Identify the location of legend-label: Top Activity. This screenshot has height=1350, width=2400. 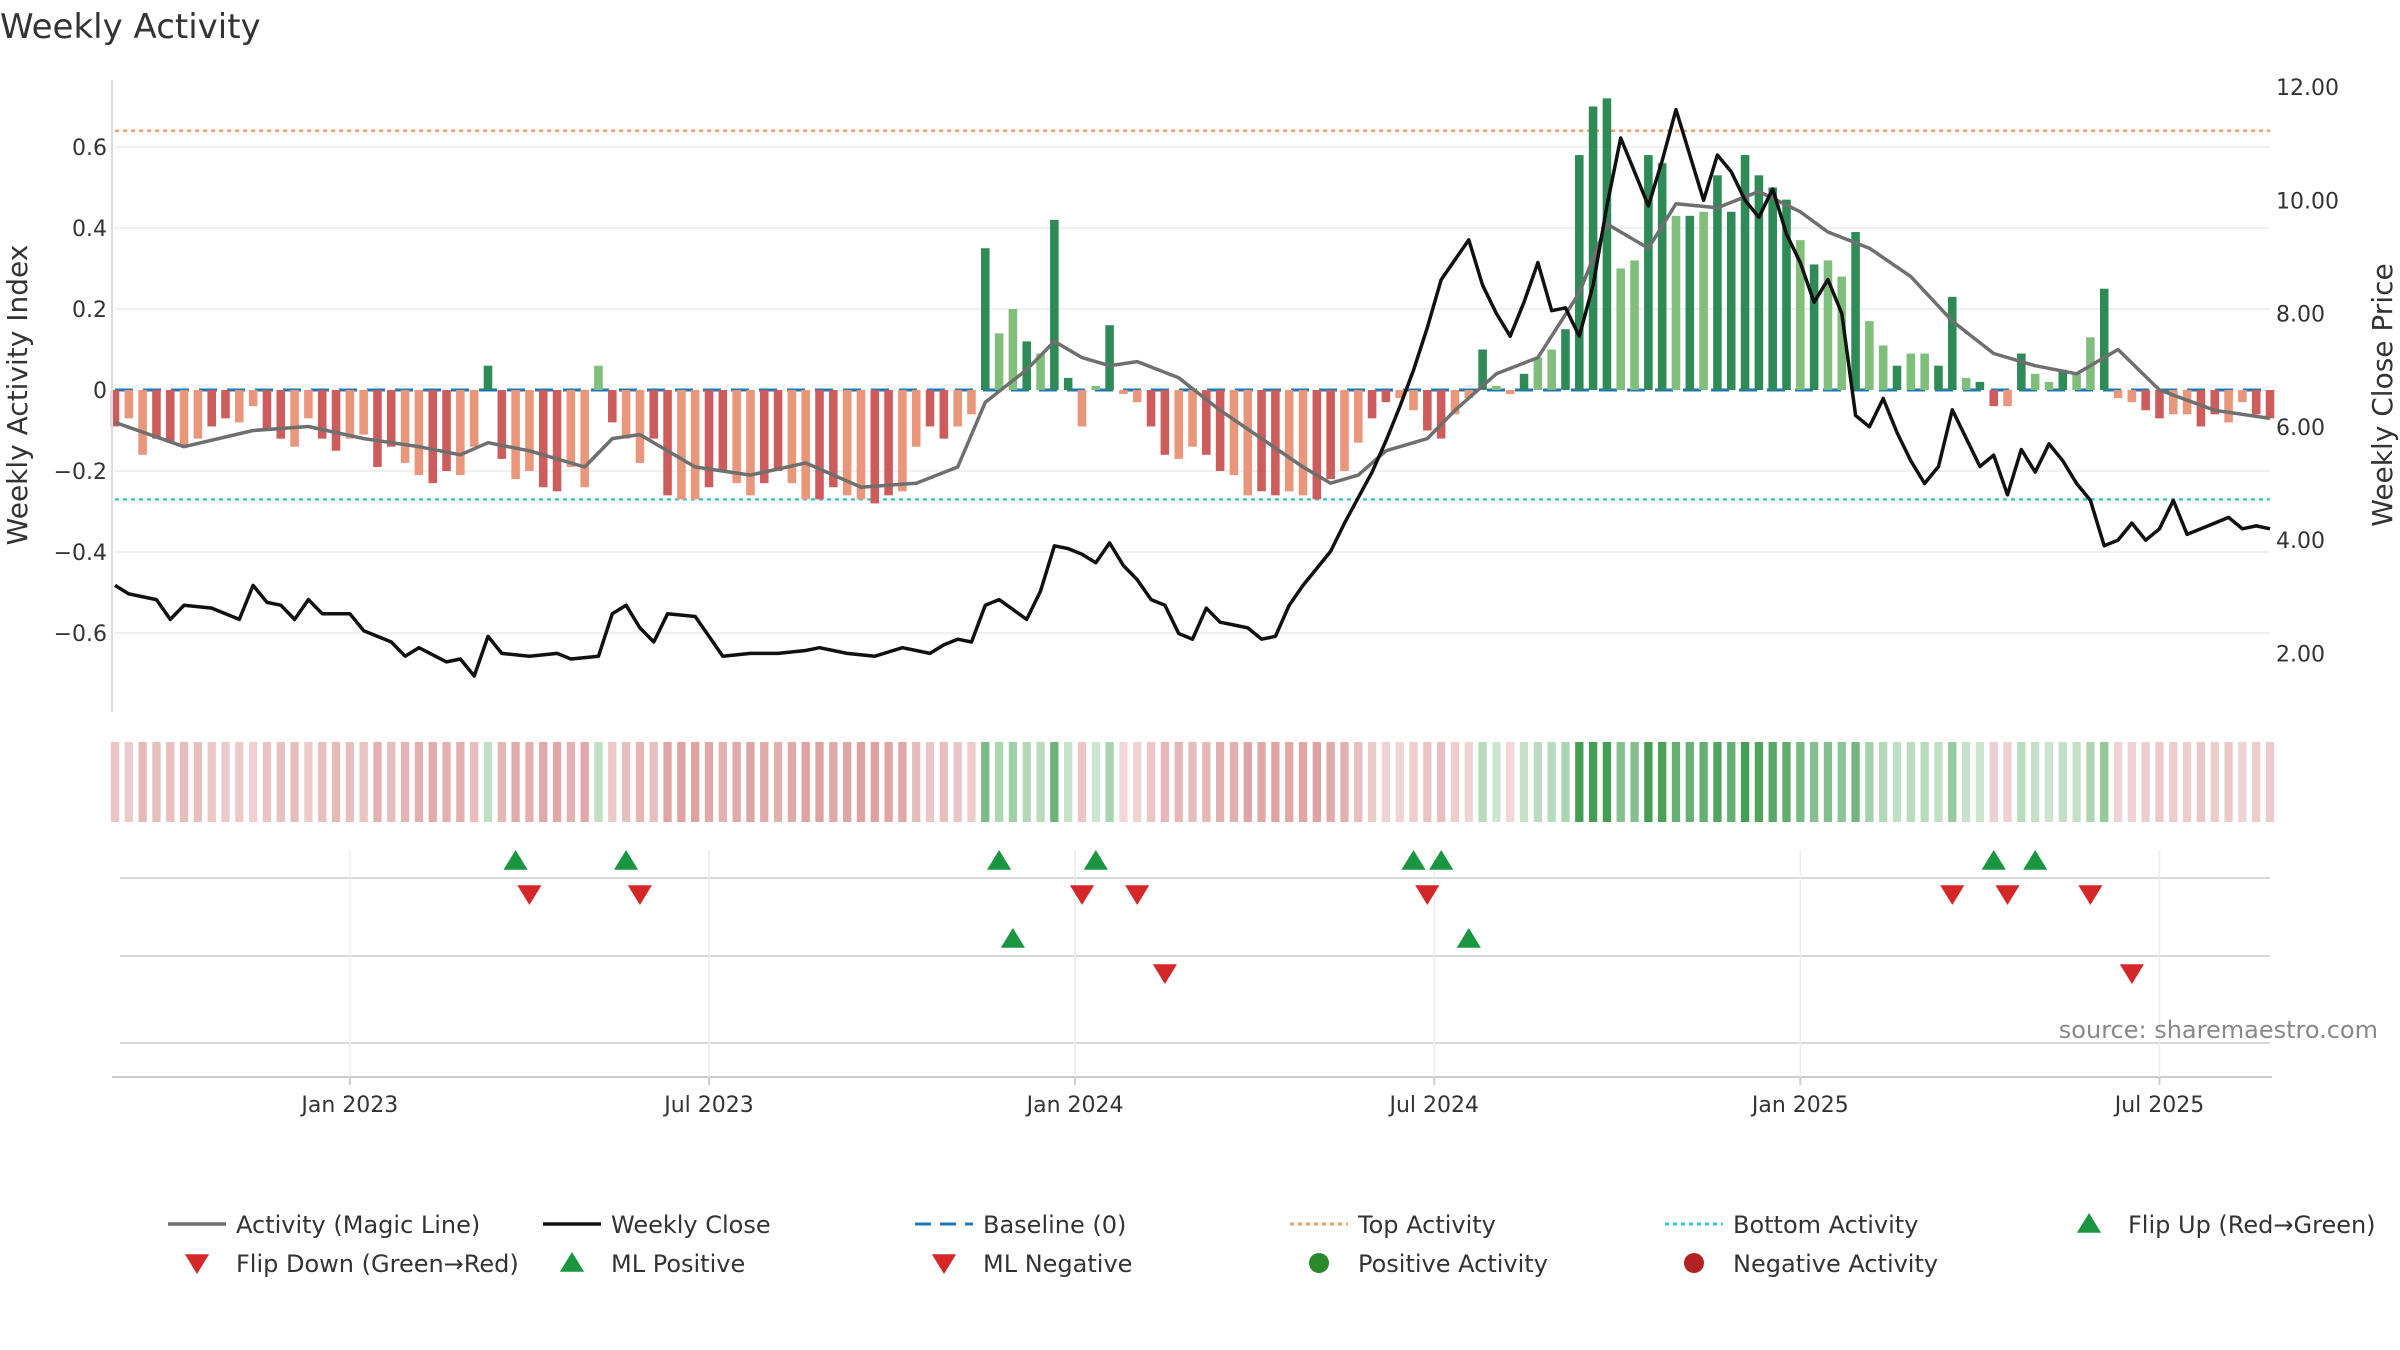
(1426, 1225).